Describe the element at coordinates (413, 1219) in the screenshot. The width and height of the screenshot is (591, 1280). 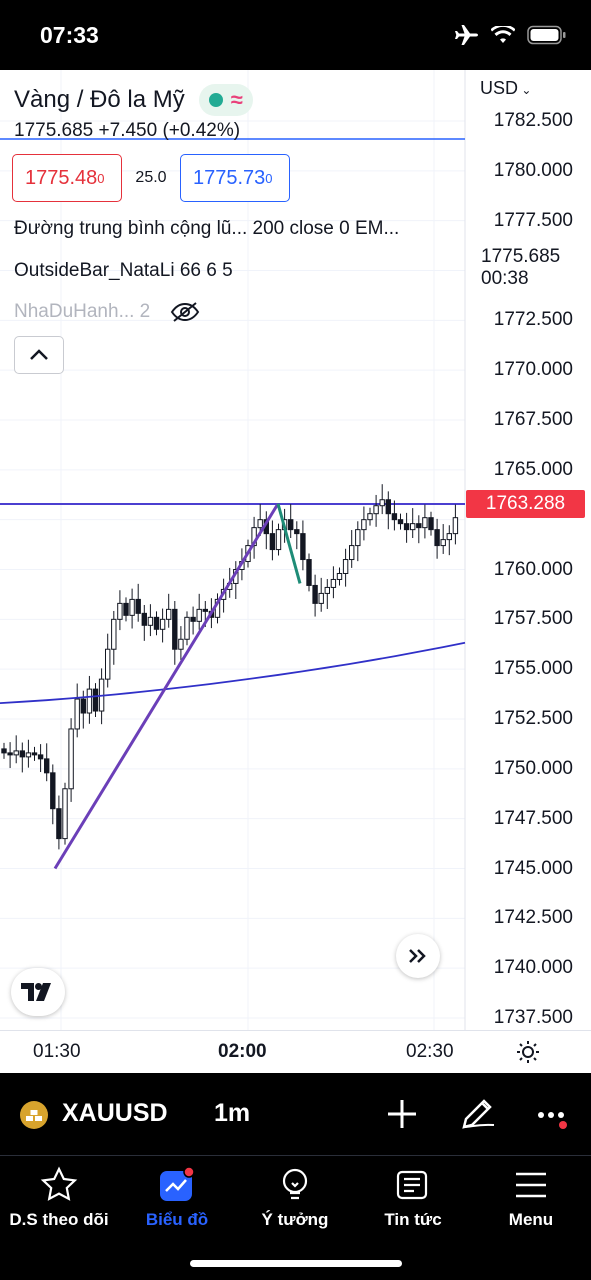
I see `tab-label: Tin tức` at that location.